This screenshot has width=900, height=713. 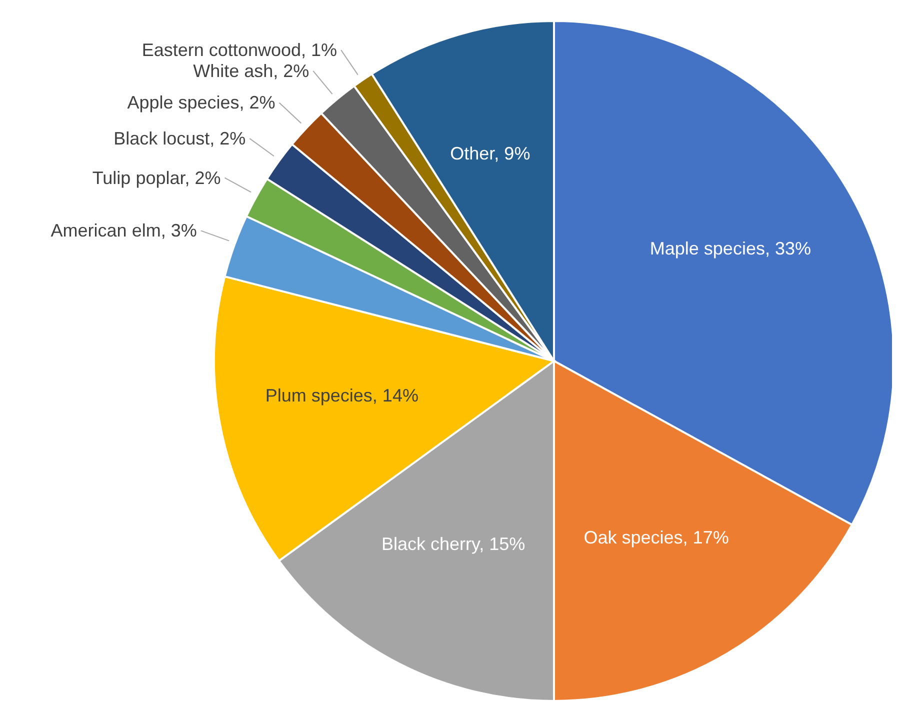 What do you see at coordinates (453, 544) in the screenshot?
I see `slice-label: Black cherry, 15%` at bounding box center [453, 544].